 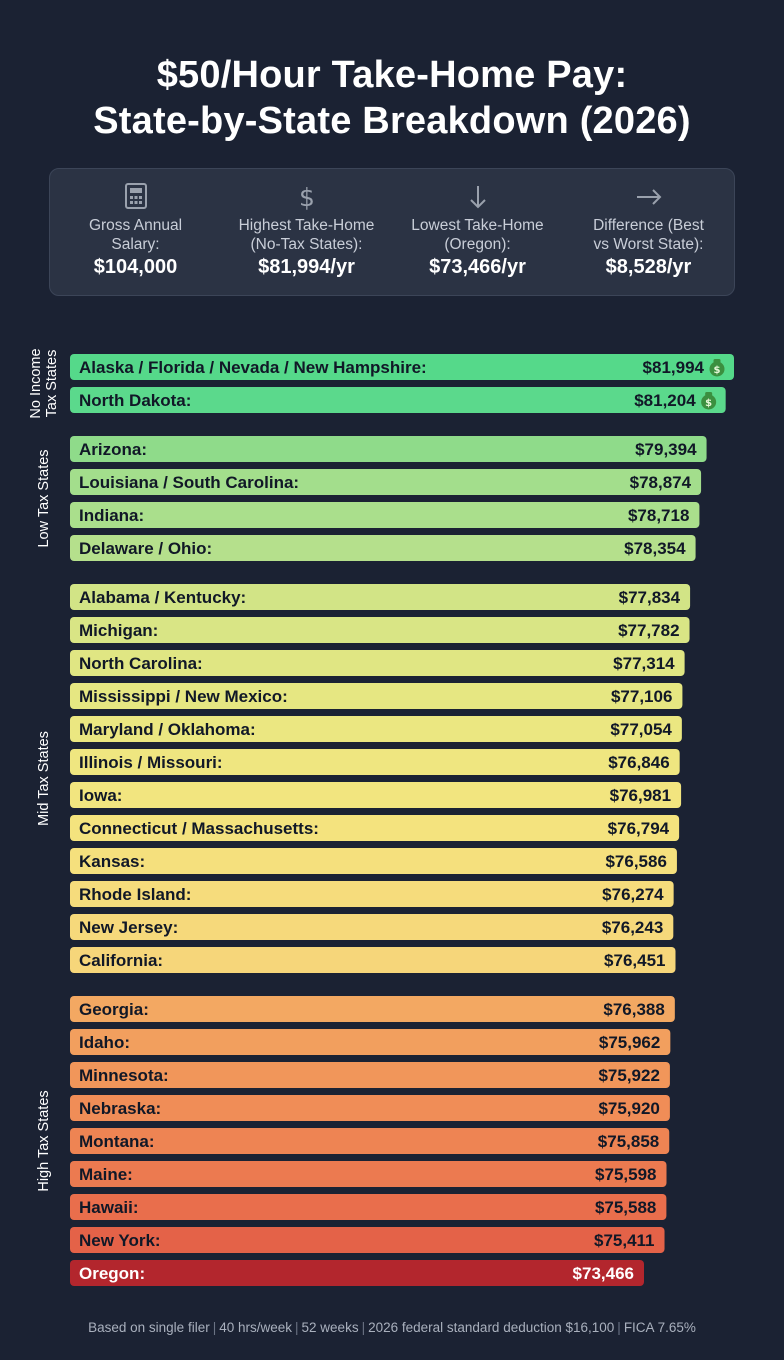 I want to click on bar-label: North Carolina:, so click(x=141, y=663).